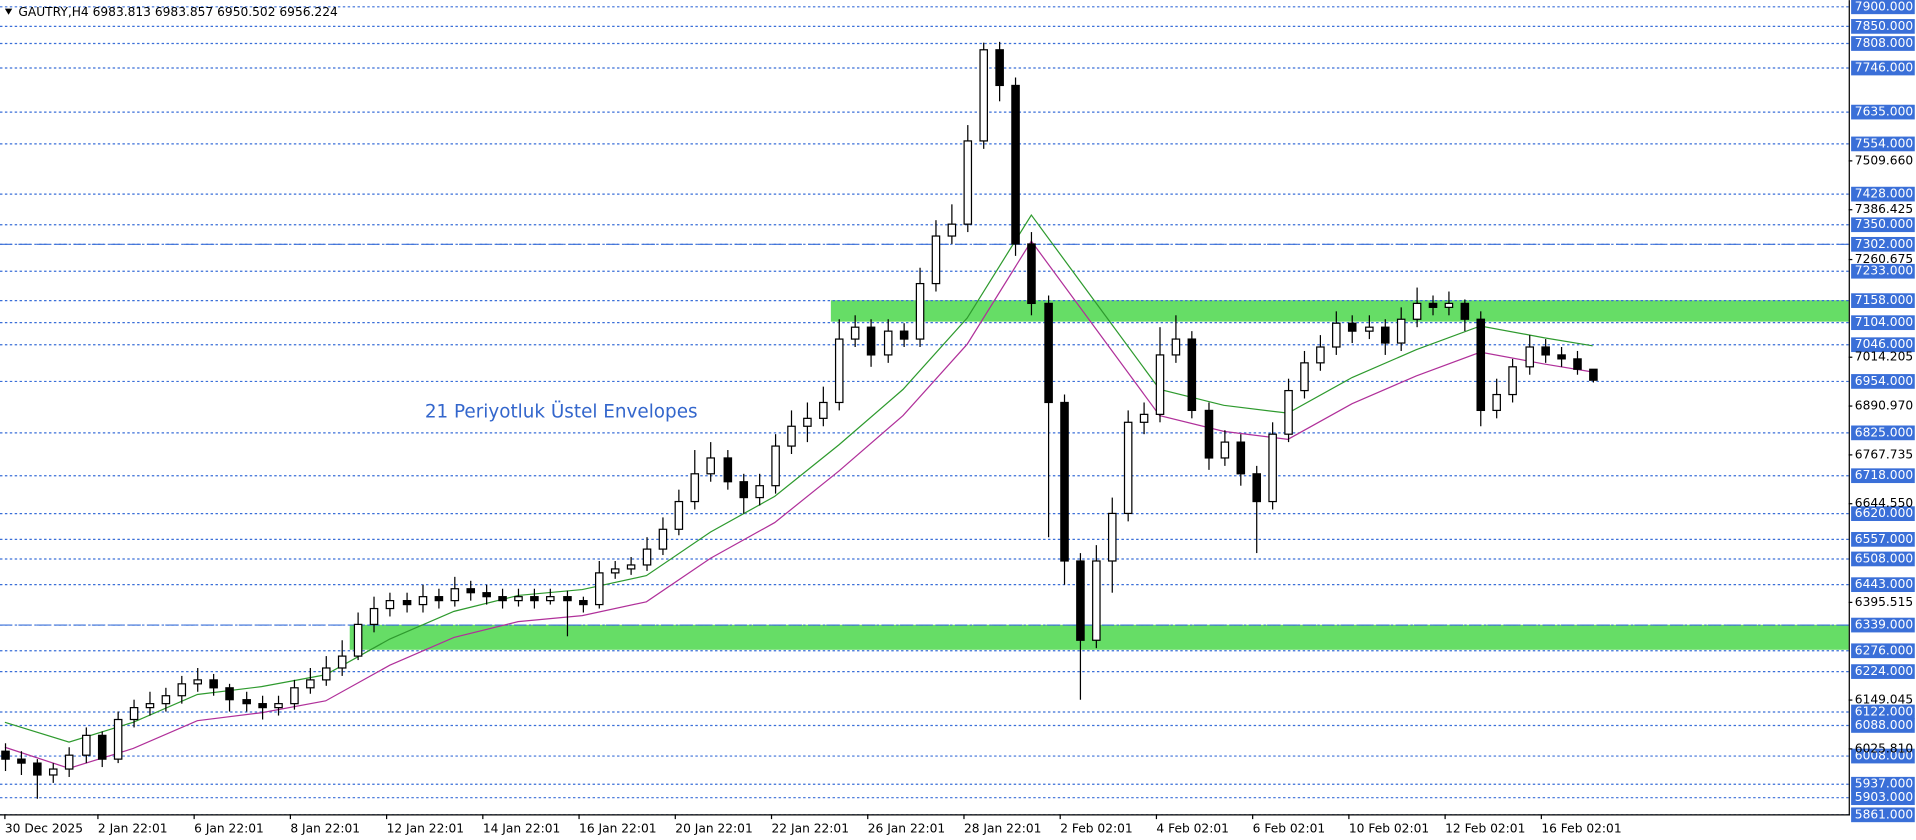 This screenshot has width=1916, height=840. I want to click on level-label: 6508.000, so click(1884, 558).